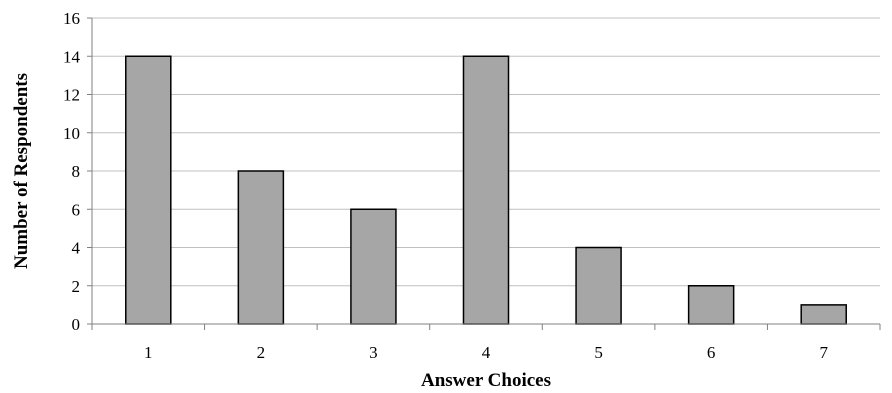  I want to click on x-tick-label: 1, so click(148, 352).